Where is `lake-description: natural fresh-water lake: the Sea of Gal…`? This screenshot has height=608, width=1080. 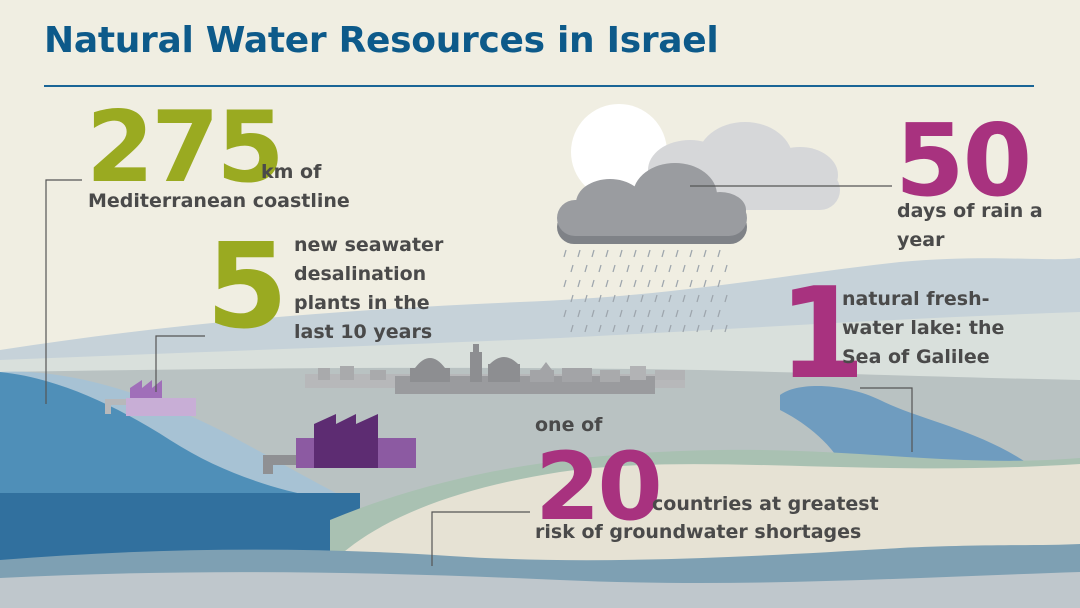 lake-description: natural fresh-water lake: the Sea of Gal… is located at coordinates (923, 328).